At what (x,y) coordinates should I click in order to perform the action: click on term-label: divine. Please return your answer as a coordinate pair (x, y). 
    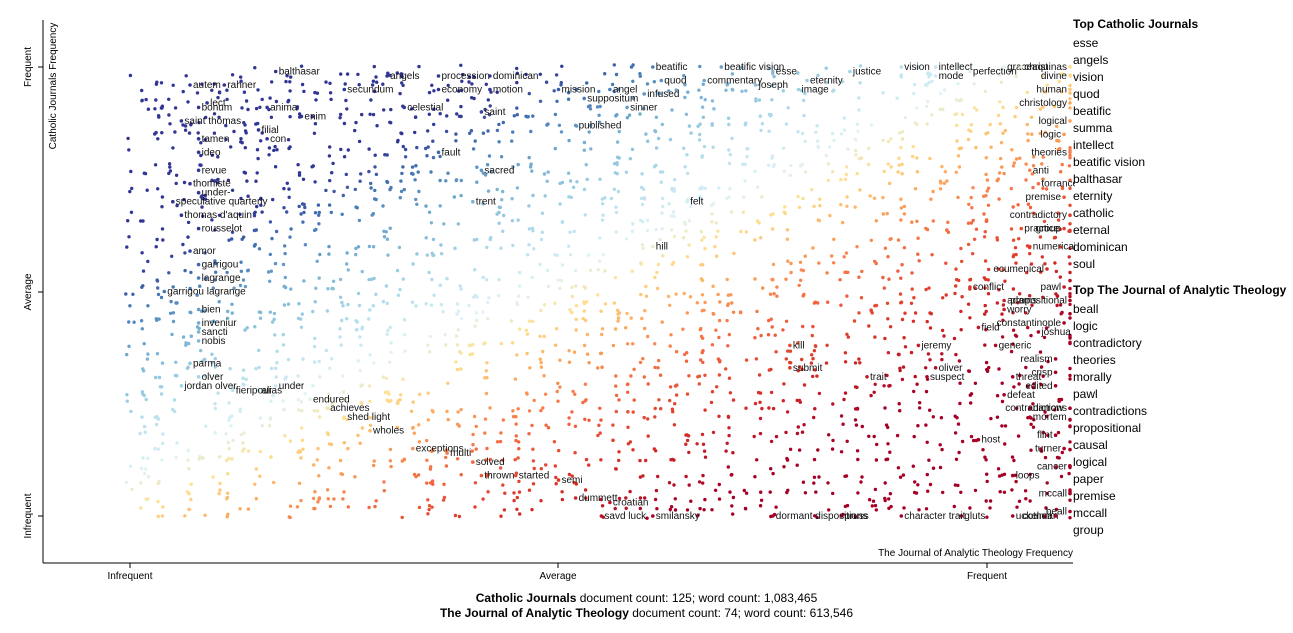
    Looking at the image, I should click on (1054, 76).